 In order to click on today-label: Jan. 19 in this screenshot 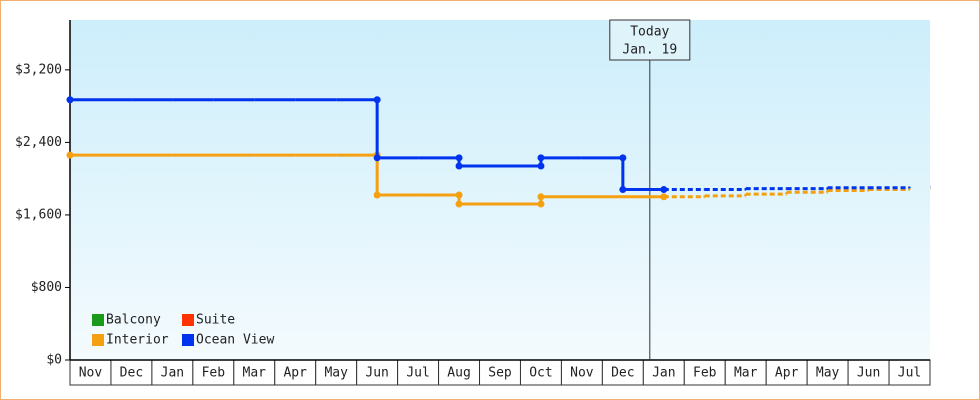, I will do `click(649, 50)`.